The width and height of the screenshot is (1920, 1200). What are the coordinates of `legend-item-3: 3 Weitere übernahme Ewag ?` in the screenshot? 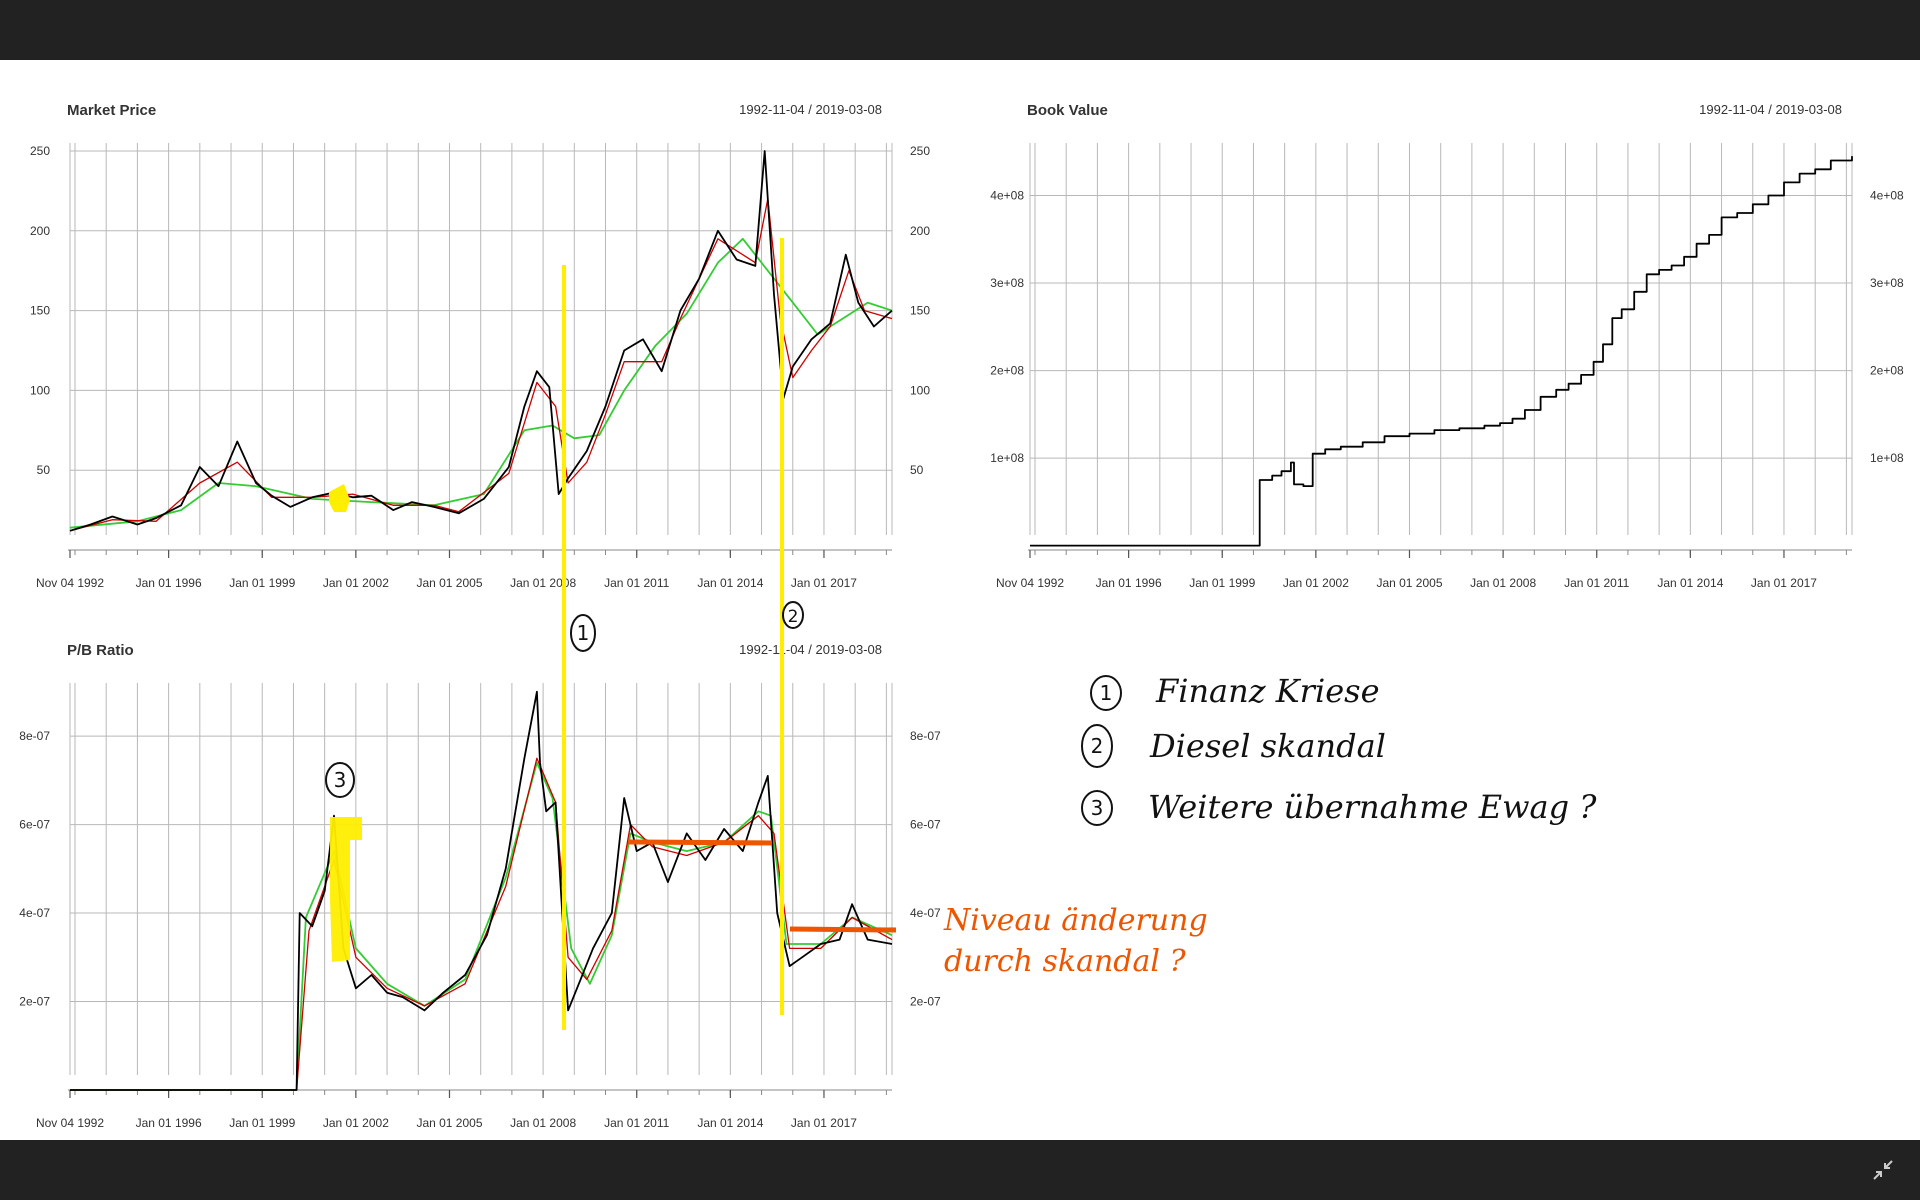 It's located at (1339, 807).